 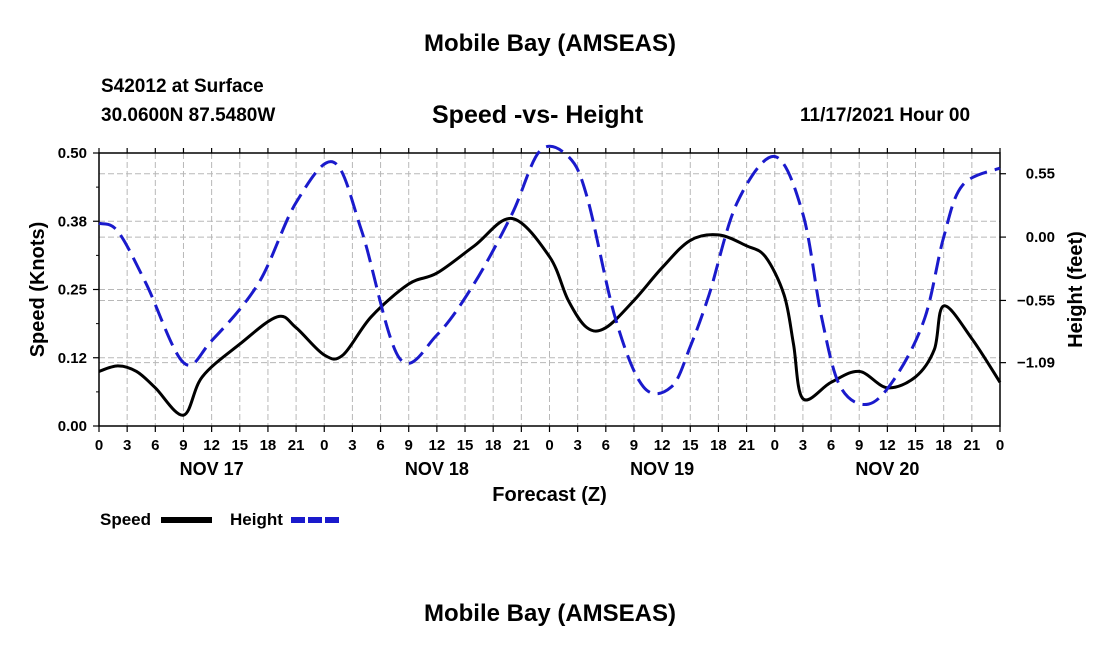 What do you see at coordinates (1040, 174) in the screenshot?
I see `y2-tick-label: 0.55` at bounding box center [1040, 174].